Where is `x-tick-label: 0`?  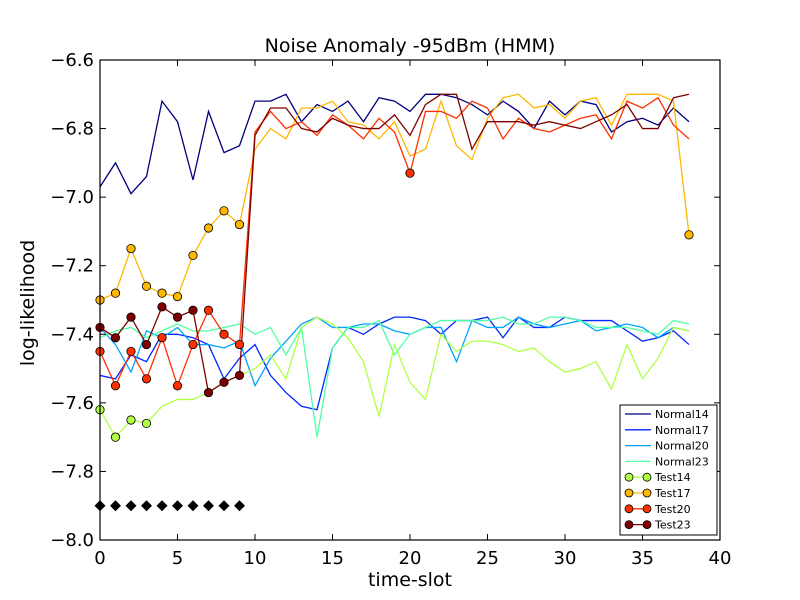
x-tick-label: 0 is located at coordinates (99, 558).